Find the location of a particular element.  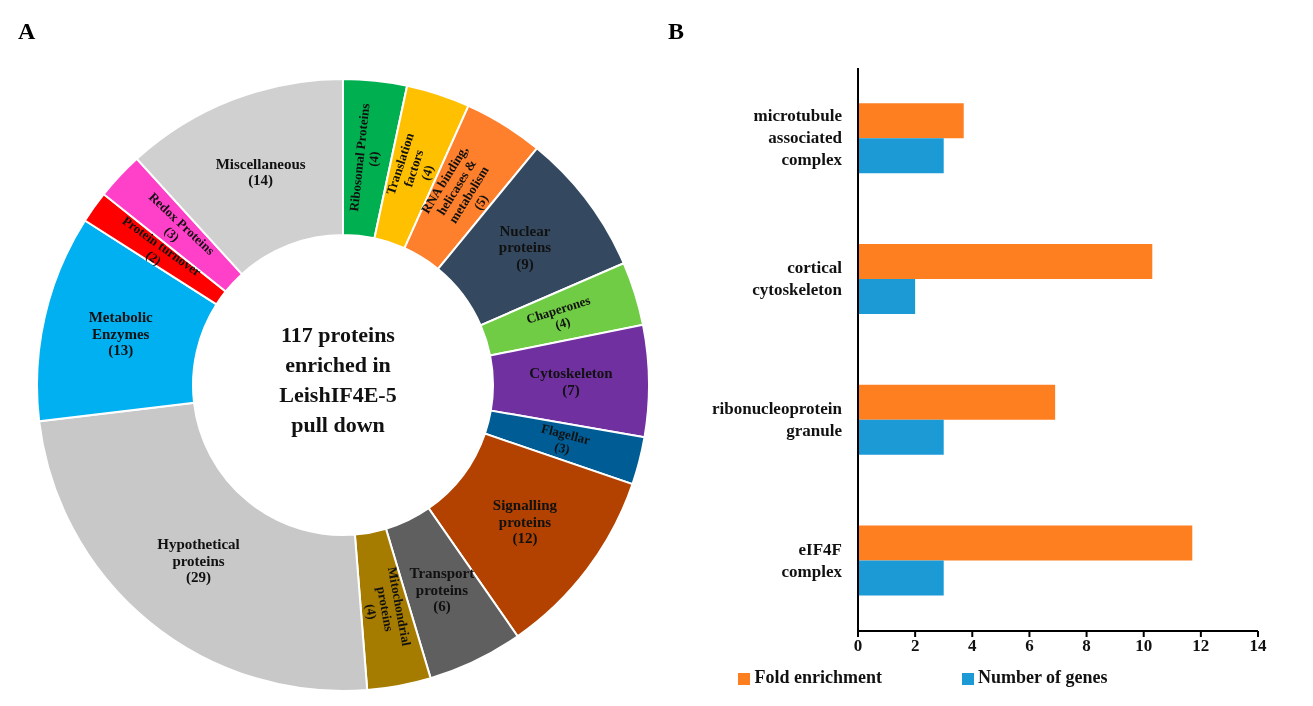

legend-label: Number of genes is located at coordinates (1042, 677).